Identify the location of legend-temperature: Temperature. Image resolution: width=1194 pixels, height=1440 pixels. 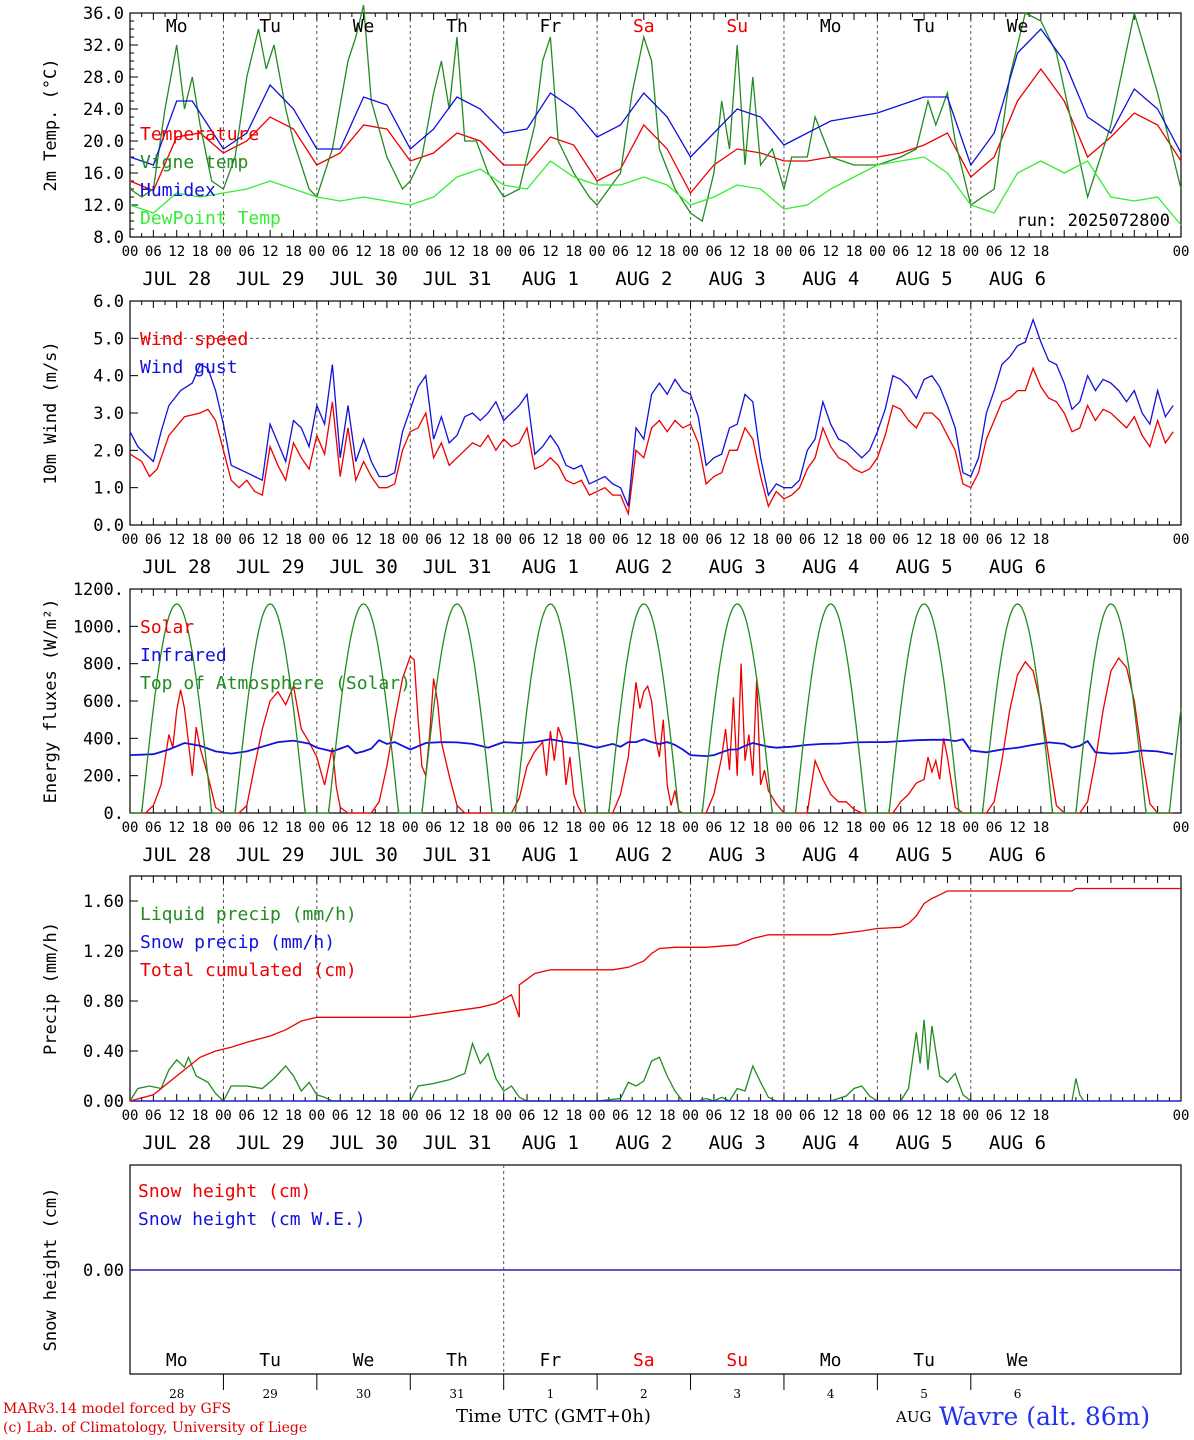
(199, 134).